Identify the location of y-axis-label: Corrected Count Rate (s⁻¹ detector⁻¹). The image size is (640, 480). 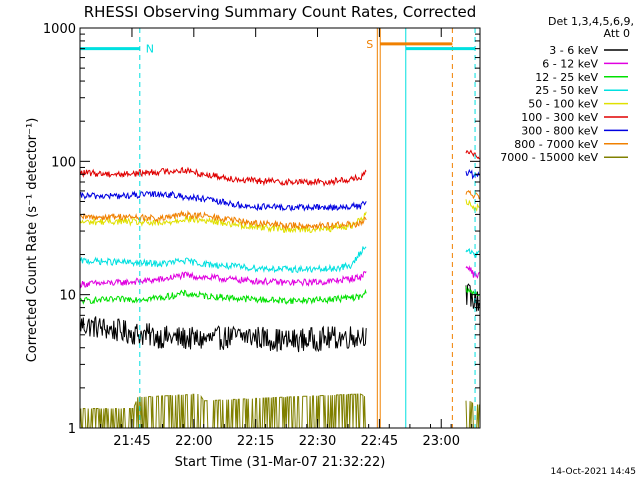
(32, 240).